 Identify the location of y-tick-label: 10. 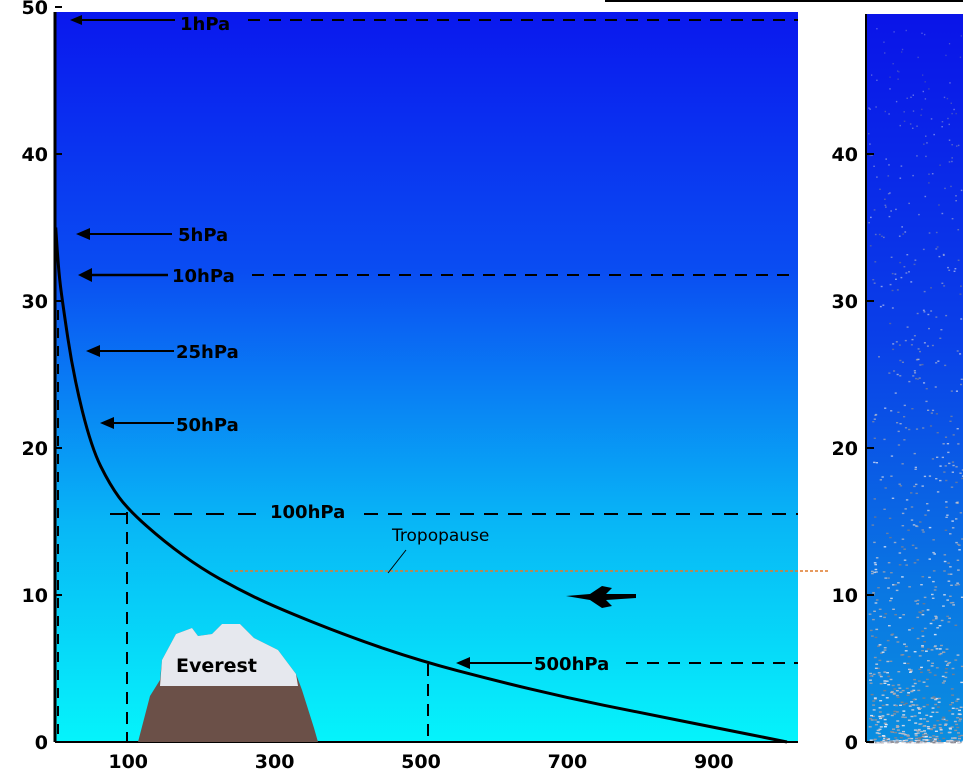
(35, 596).